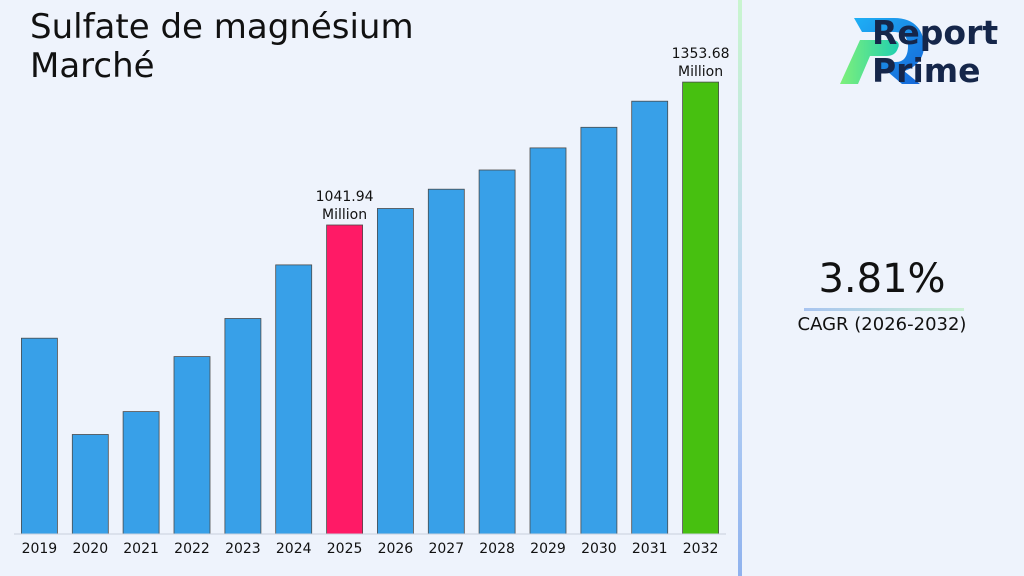 The height and width of the screenshot is (576, 1024). What do you see at coordinates (446, 549) in the screenshot?
I see `x-tick-label-2027: 2027` at bounding box center [446, 549].